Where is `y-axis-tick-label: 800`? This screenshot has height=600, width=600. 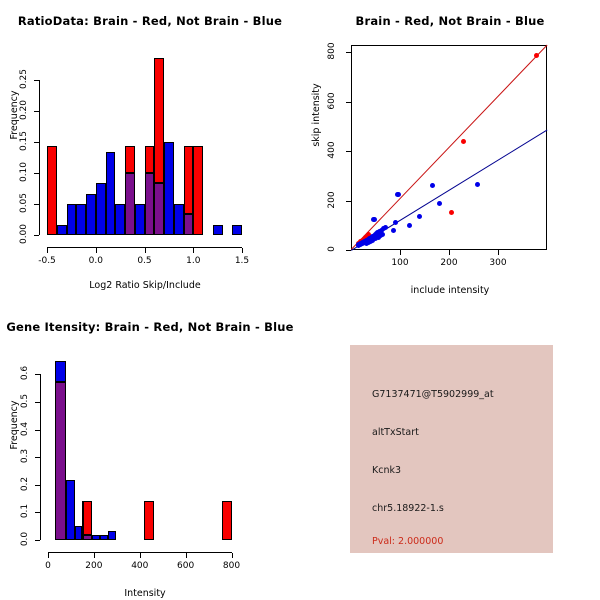
y-axis-tick-label: 800 is located at coordinates (332, 51).